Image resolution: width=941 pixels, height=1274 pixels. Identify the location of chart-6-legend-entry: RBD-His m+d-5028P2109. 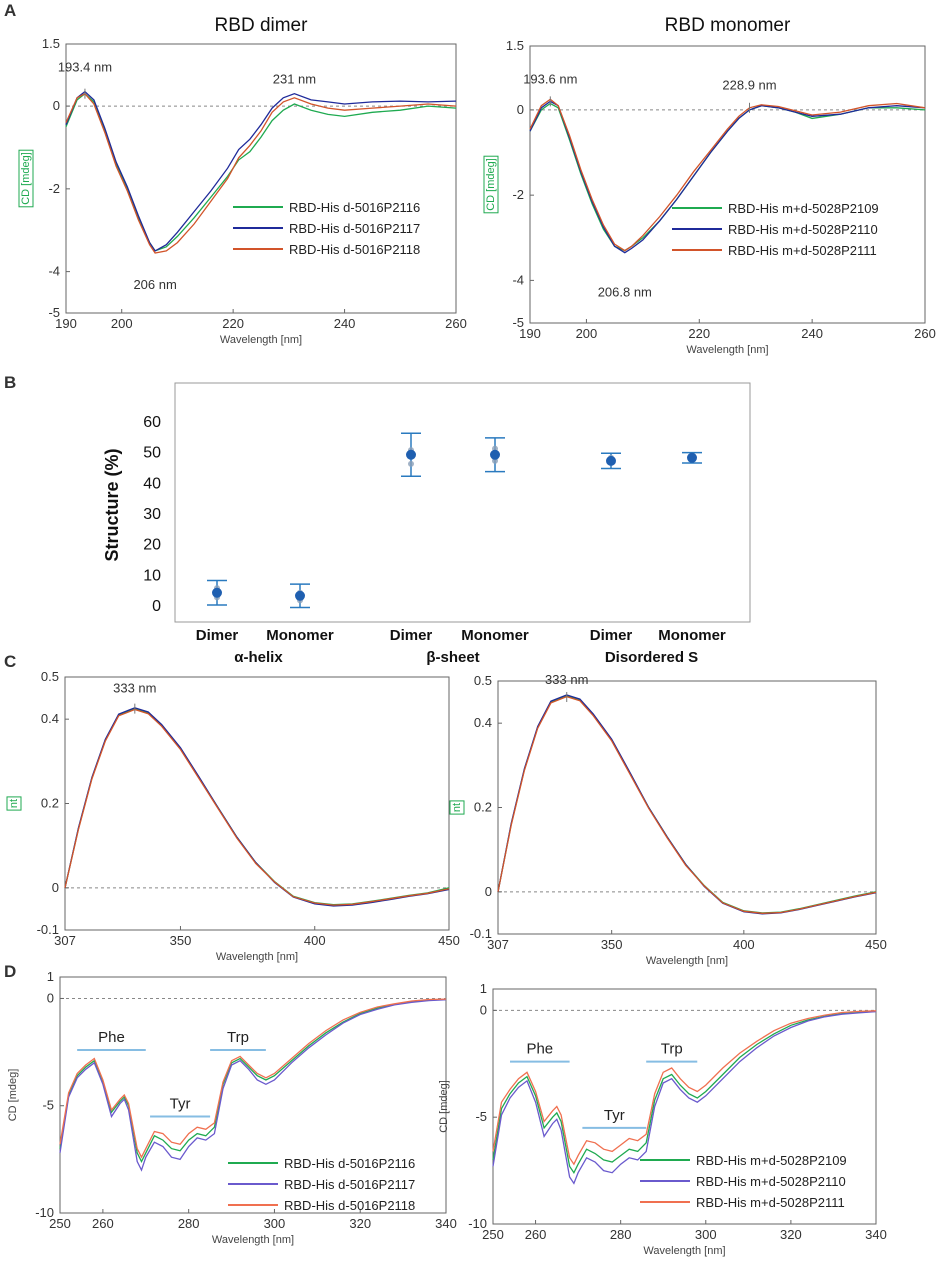
(771, 1160).